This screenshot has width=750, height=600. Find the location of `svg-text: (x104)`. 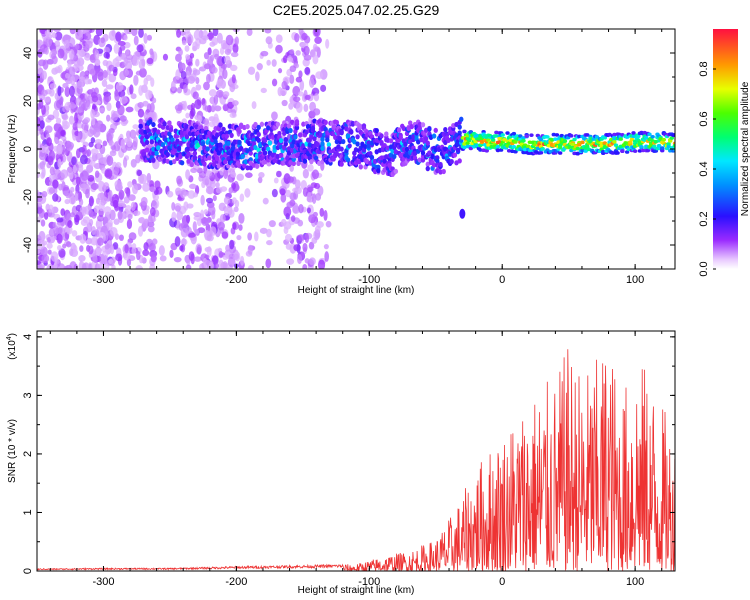

svg-text: (x104) is located at coordinates (12, 346).